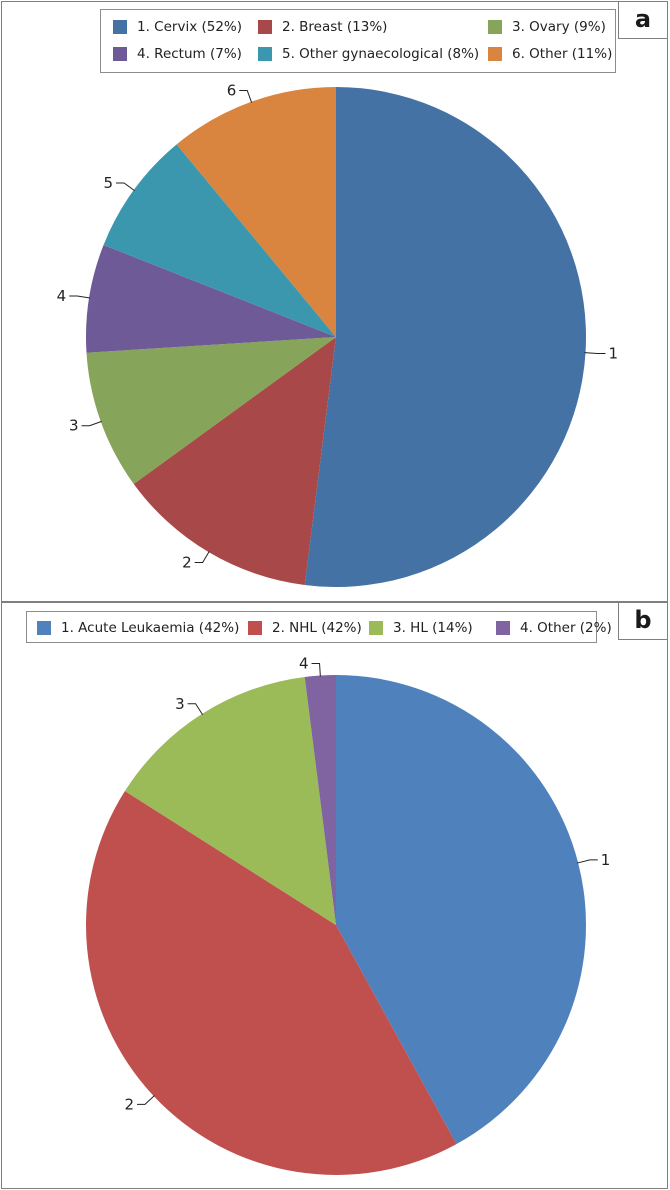 The width and height of the screenshot is (670, 1190). I want to click on legend-item: 4. Other (2%), so click(554, 628).